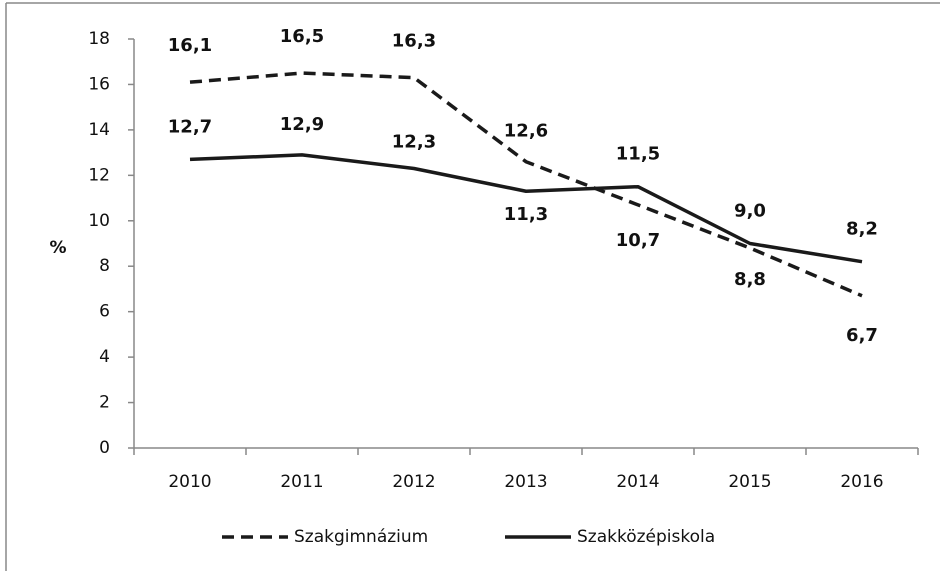 This screenshot has height=571, width=942. I want to click on y-axis-label: %, so click(57, 248).